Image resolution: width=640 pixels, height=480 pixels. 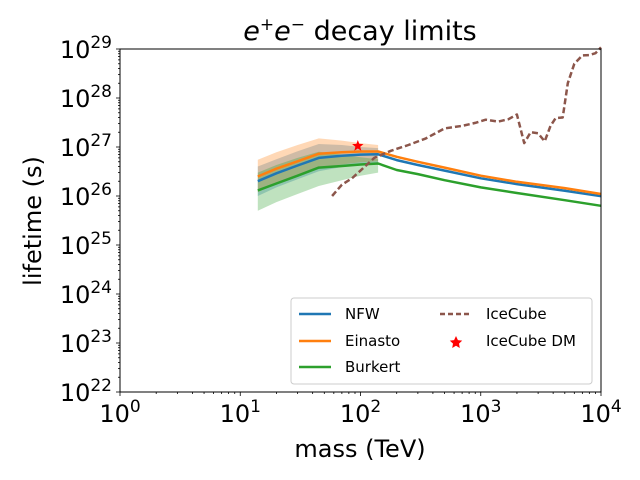 I want to click on y-tick-label: 1027, so click(x=86, y=146).